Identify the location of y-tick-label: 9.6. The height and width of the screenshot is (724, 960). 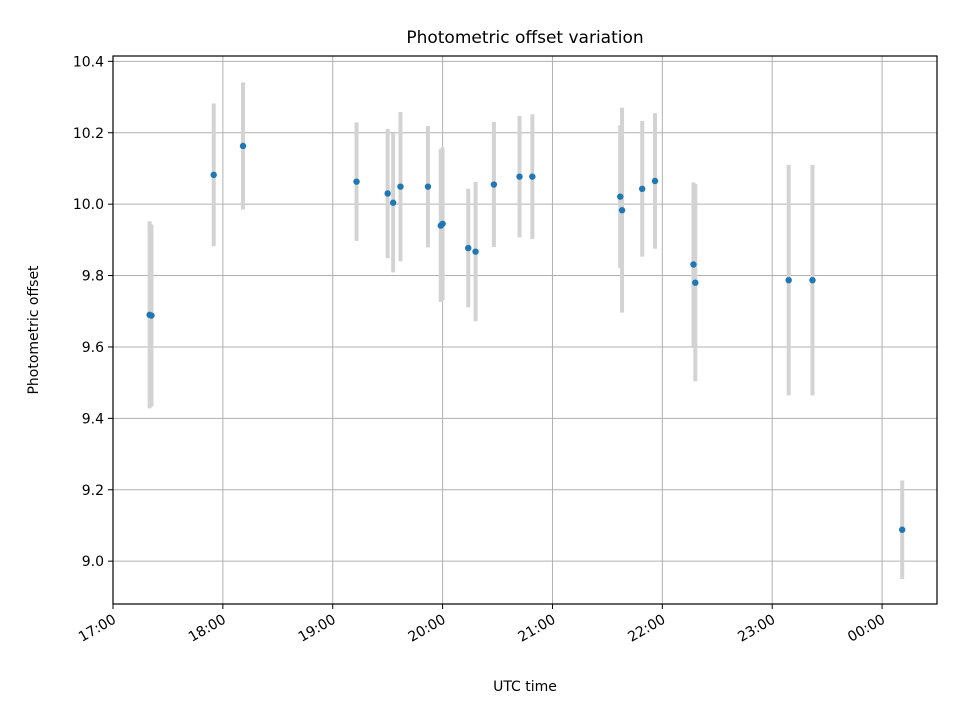
(93, 348).